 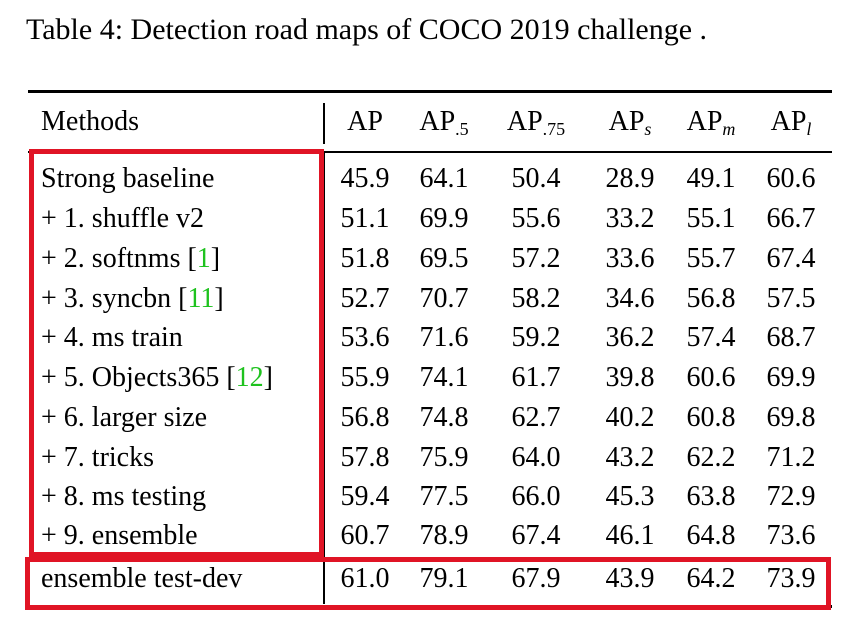 What do you see at coordinates (791, 122) in the screenshot?
I see `header-apl: APl` at bounding box center [791, 122].